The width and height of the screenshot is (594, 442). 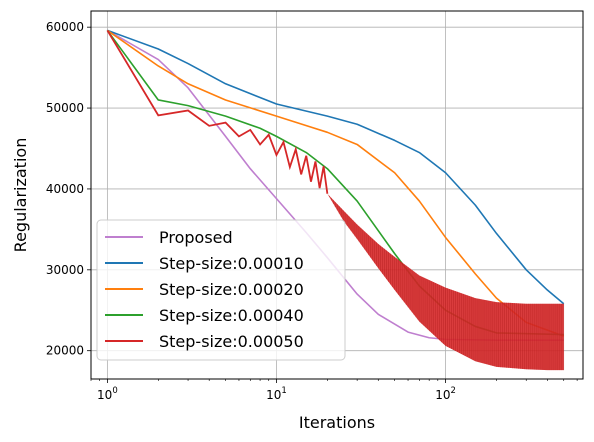 I want to click on legend-label: Proposed, so click(x=196, y=237).